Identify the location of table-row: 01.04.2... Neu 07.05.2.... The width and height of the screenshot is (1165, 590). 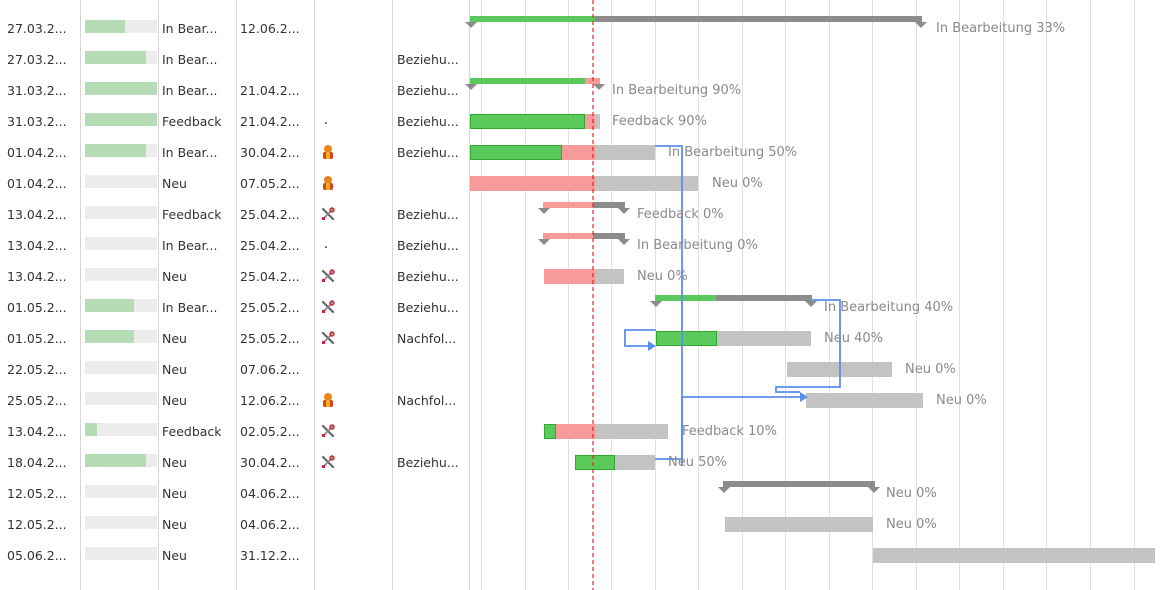
(234, 183).